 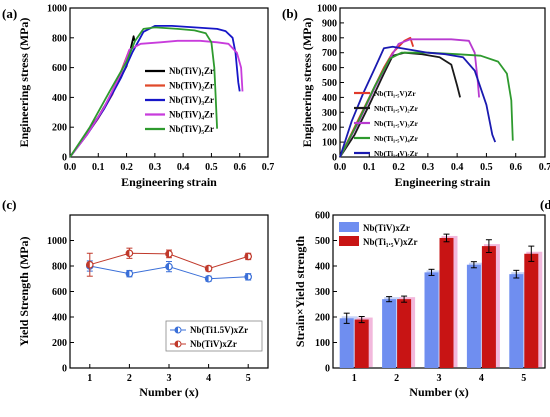 What do you see at coordinates (9, 204) in the screenshot?
I see `panel-label: (c)` at bounding box center [9, 204].